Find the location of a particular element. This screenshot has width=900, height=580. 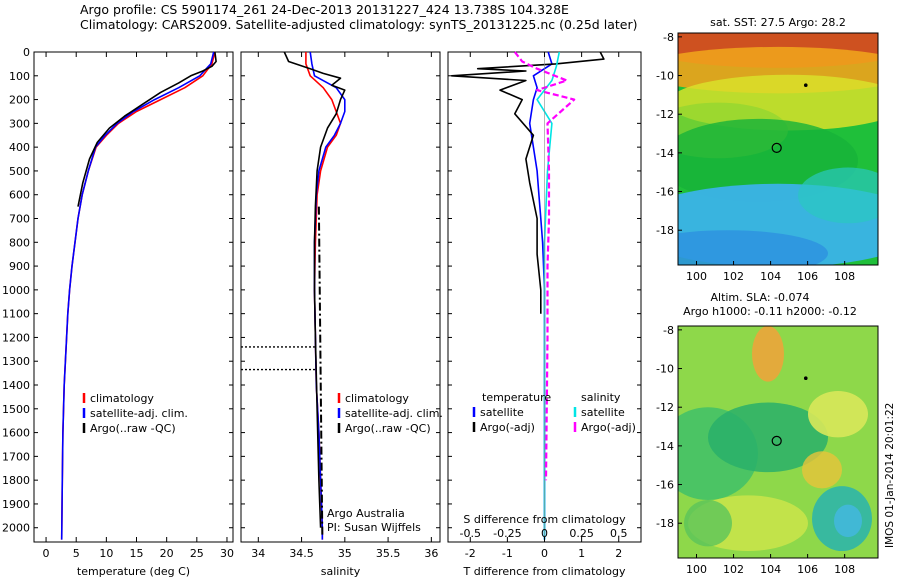

sla-argo-marker is located at coordinates (776, 440).